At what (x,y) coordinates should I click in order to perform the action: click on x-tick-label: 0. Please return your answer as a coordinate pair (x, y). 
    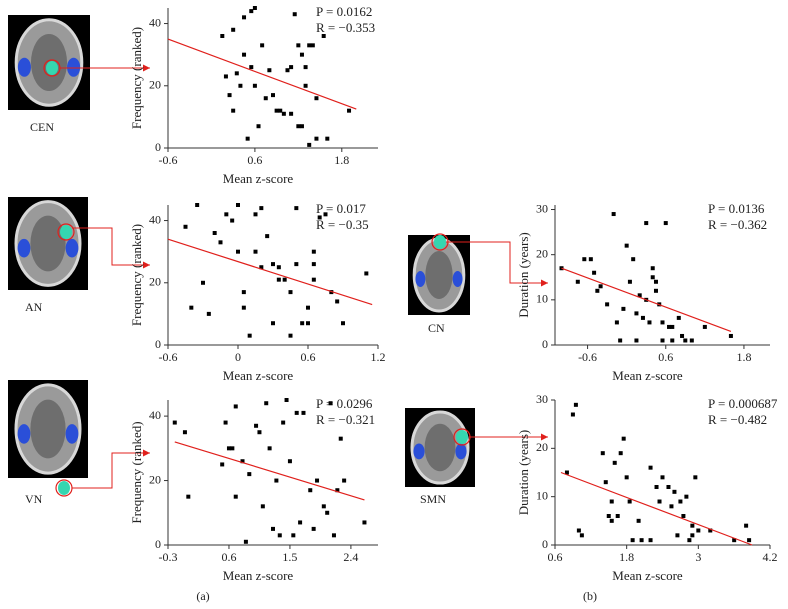
    Looking at the image, I should click on (238, 357).